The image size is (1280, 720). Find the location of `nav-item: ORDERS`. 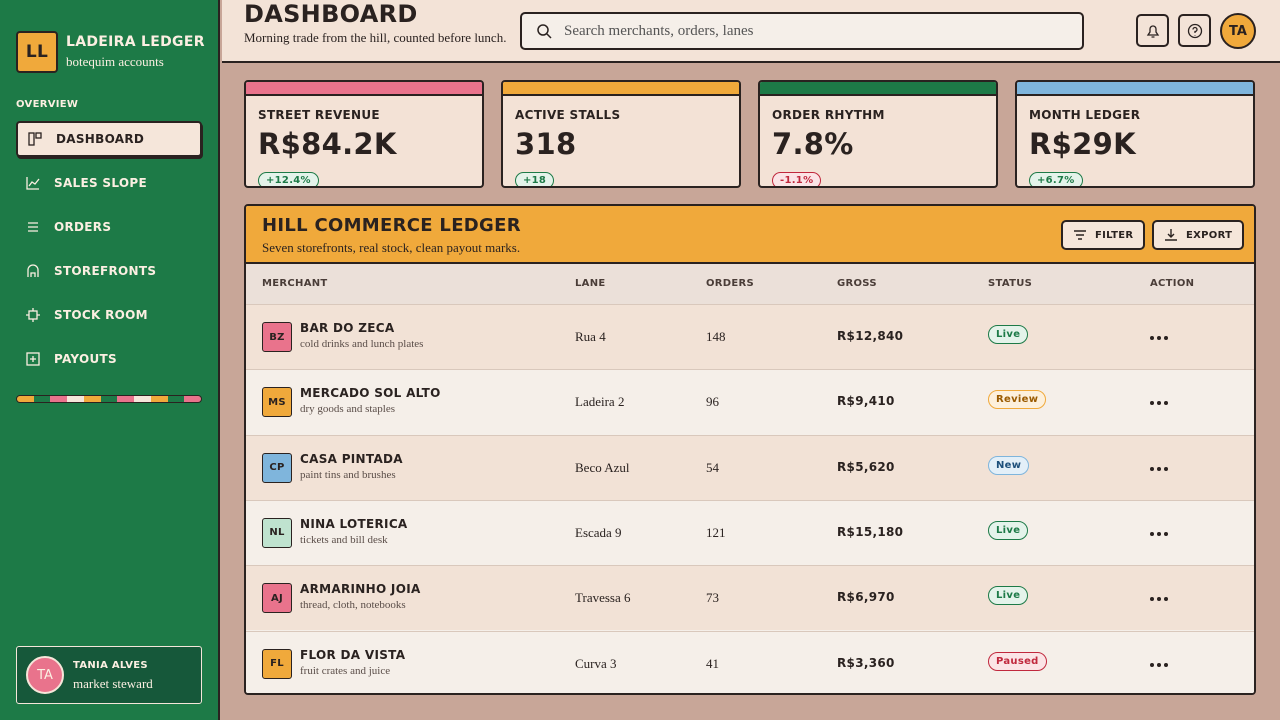

nav-item: ORDERS is located at coordinates (109, 227).